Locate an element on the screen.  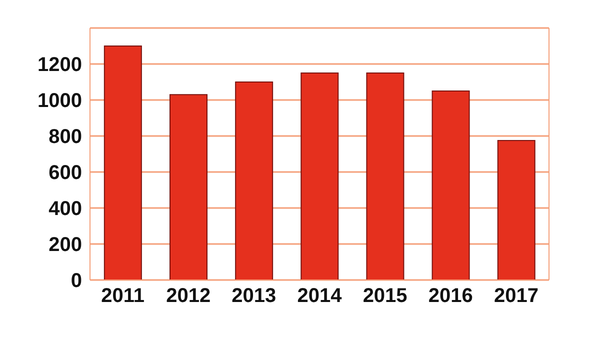
y-tick-label: 1000 is located at coordinates (60, 101).